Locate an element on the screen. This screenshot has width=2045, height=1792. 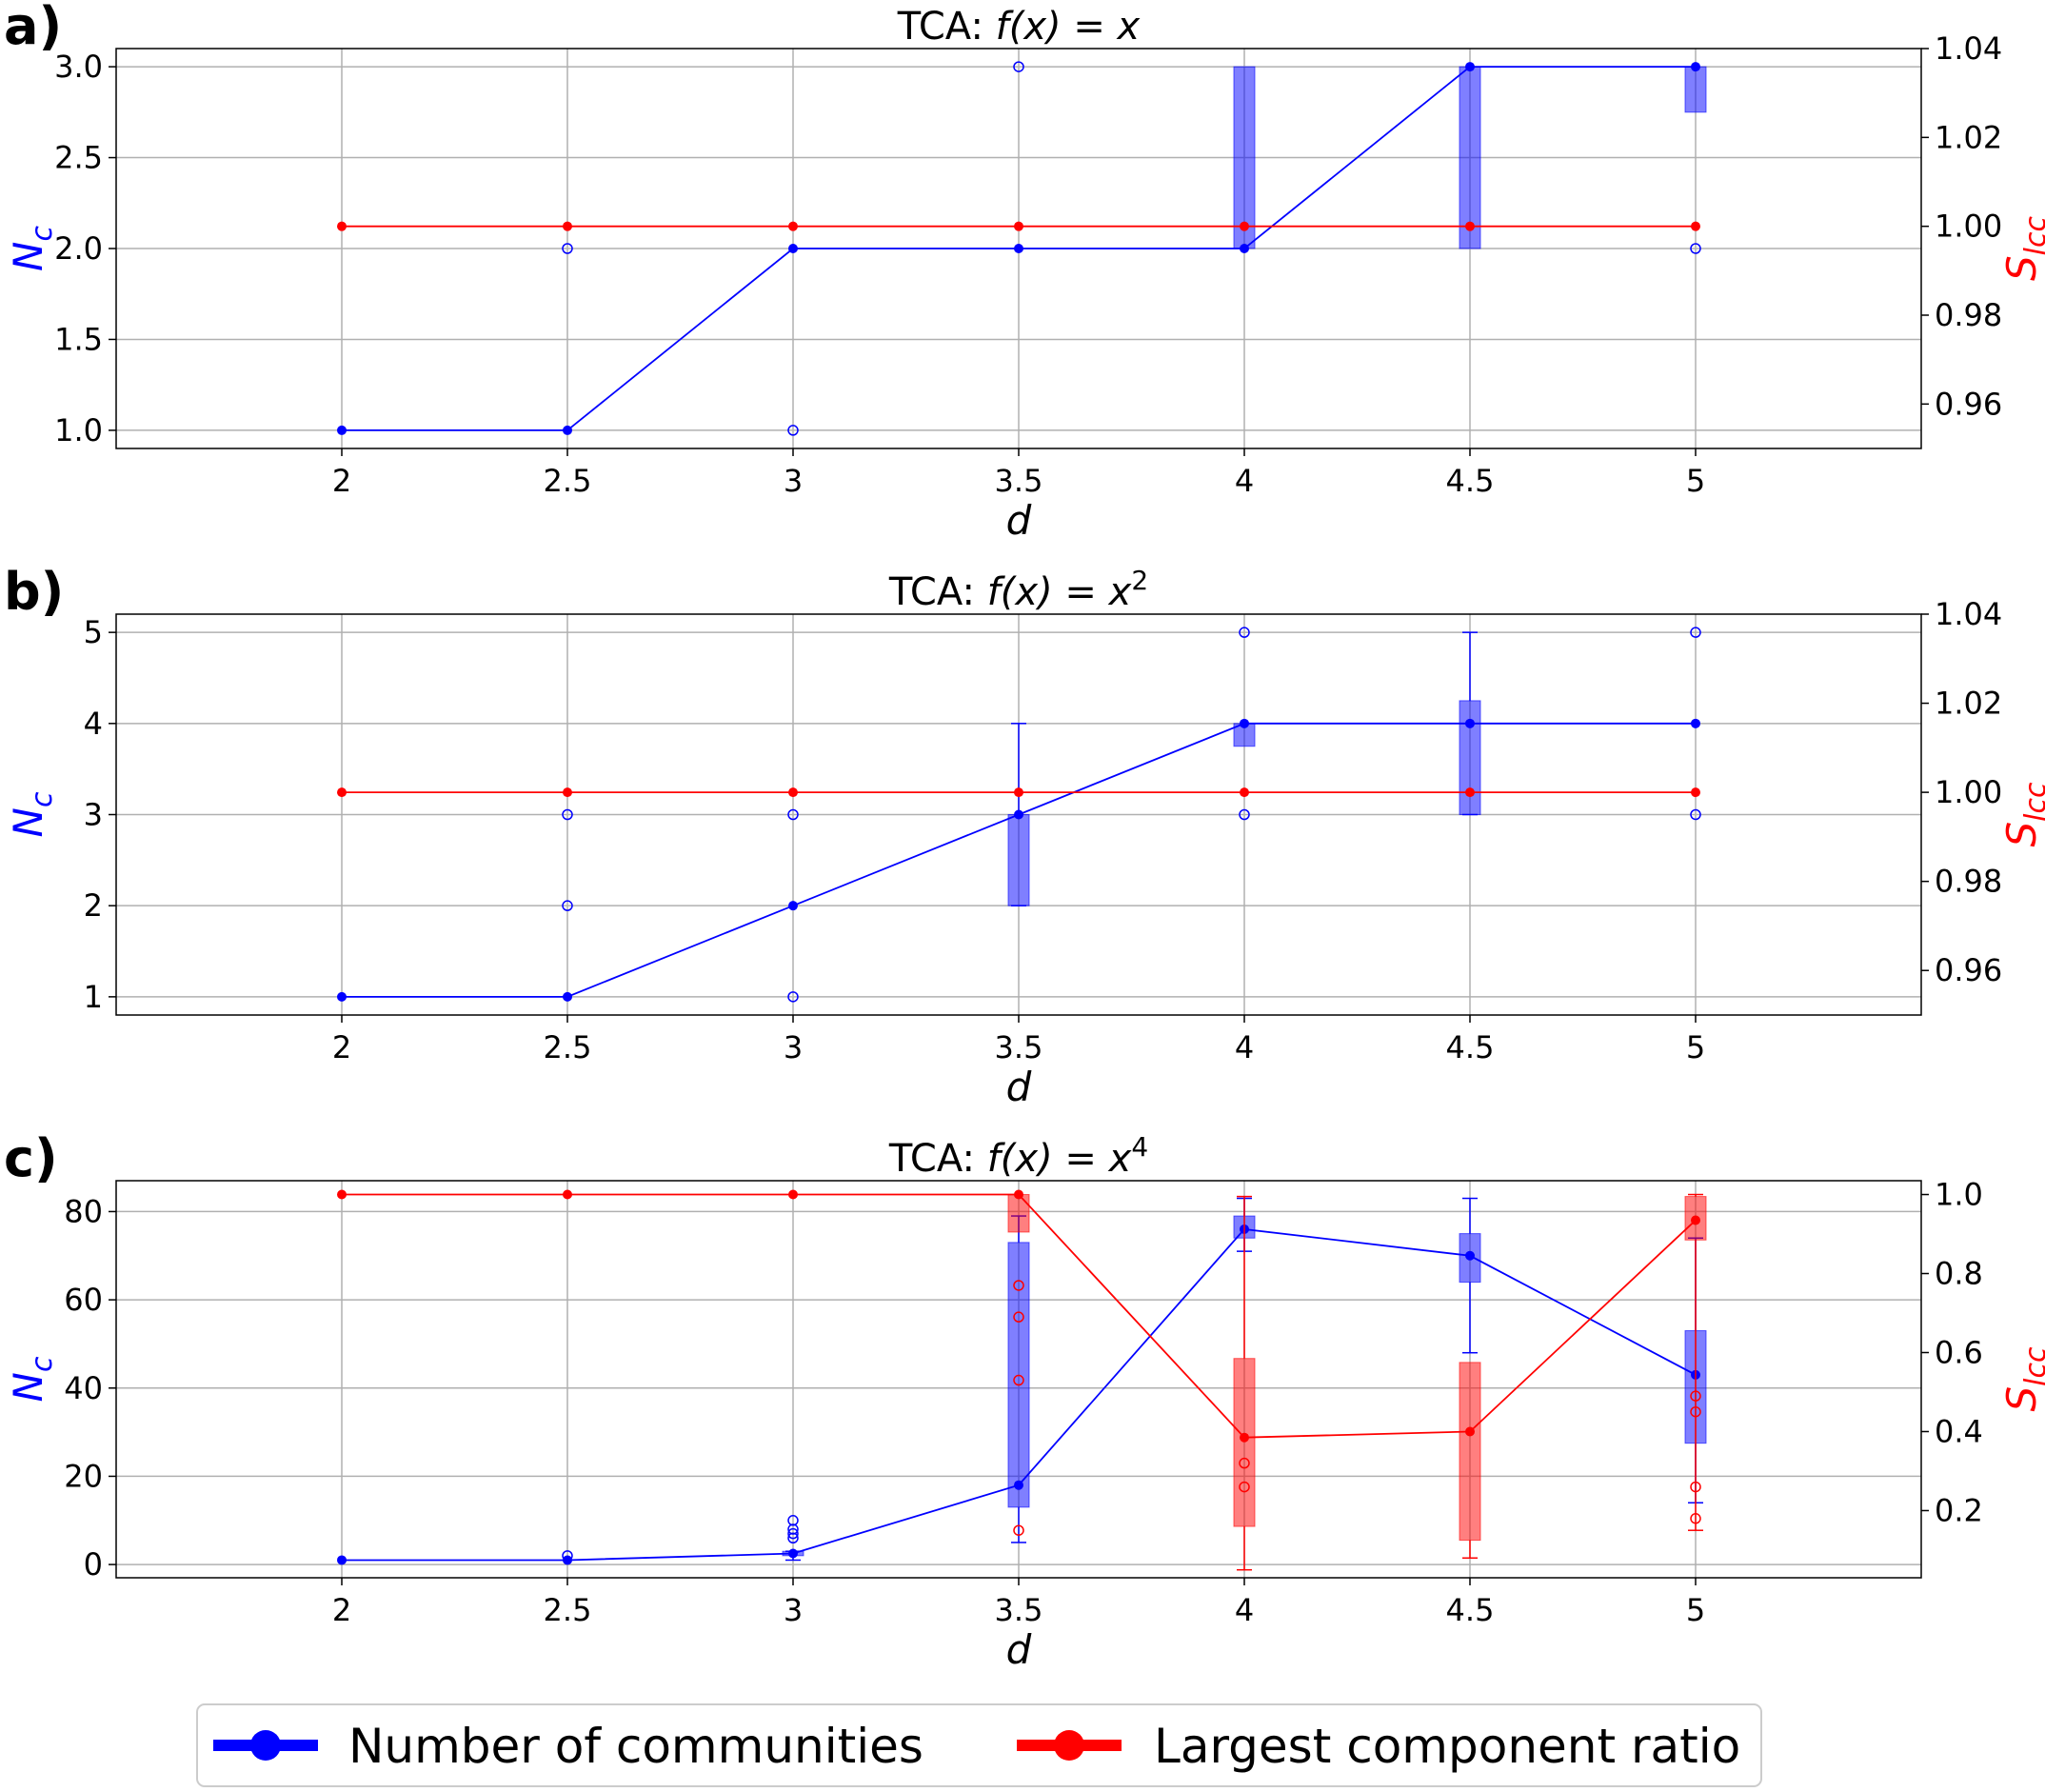
panel-label: b) is located at coordinates (34, 592).